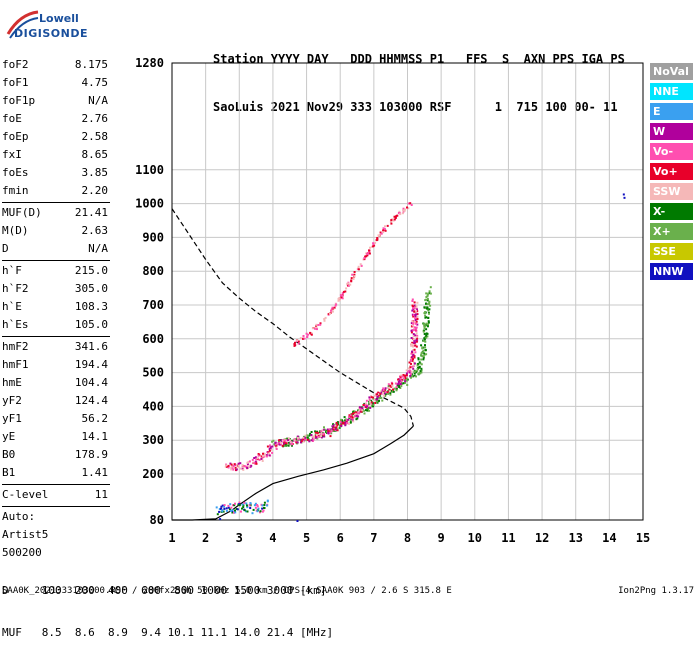  Describe the element at coordinates (671, 231) in the screenshot. I see `legend-item-xplus: X+` at that location.